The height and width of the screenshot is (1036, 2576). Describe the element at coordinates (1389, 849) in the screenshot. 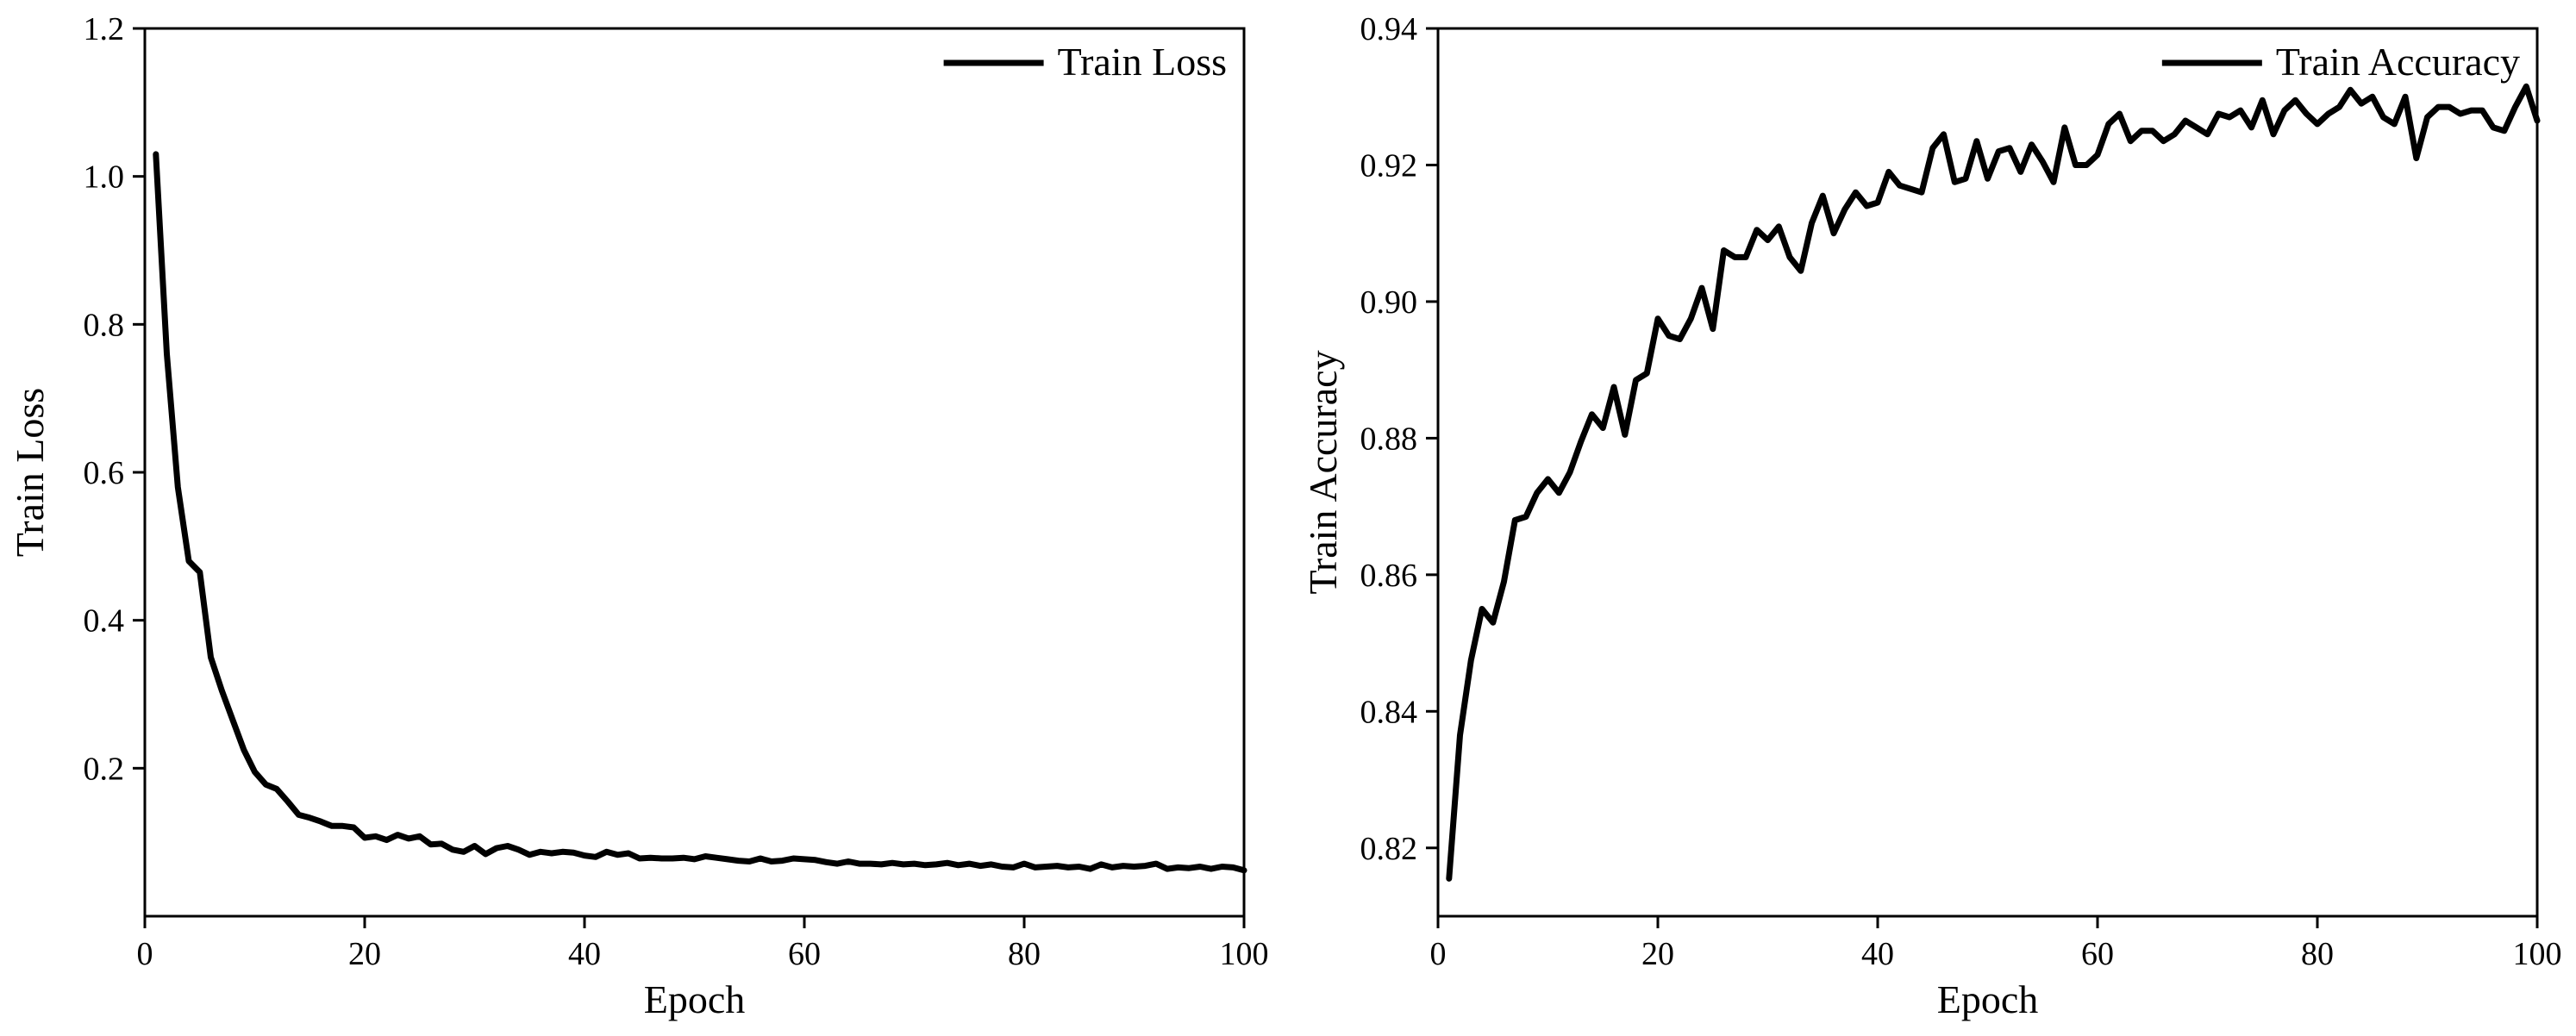

I see `y-tick-label: 0.82` at that location.